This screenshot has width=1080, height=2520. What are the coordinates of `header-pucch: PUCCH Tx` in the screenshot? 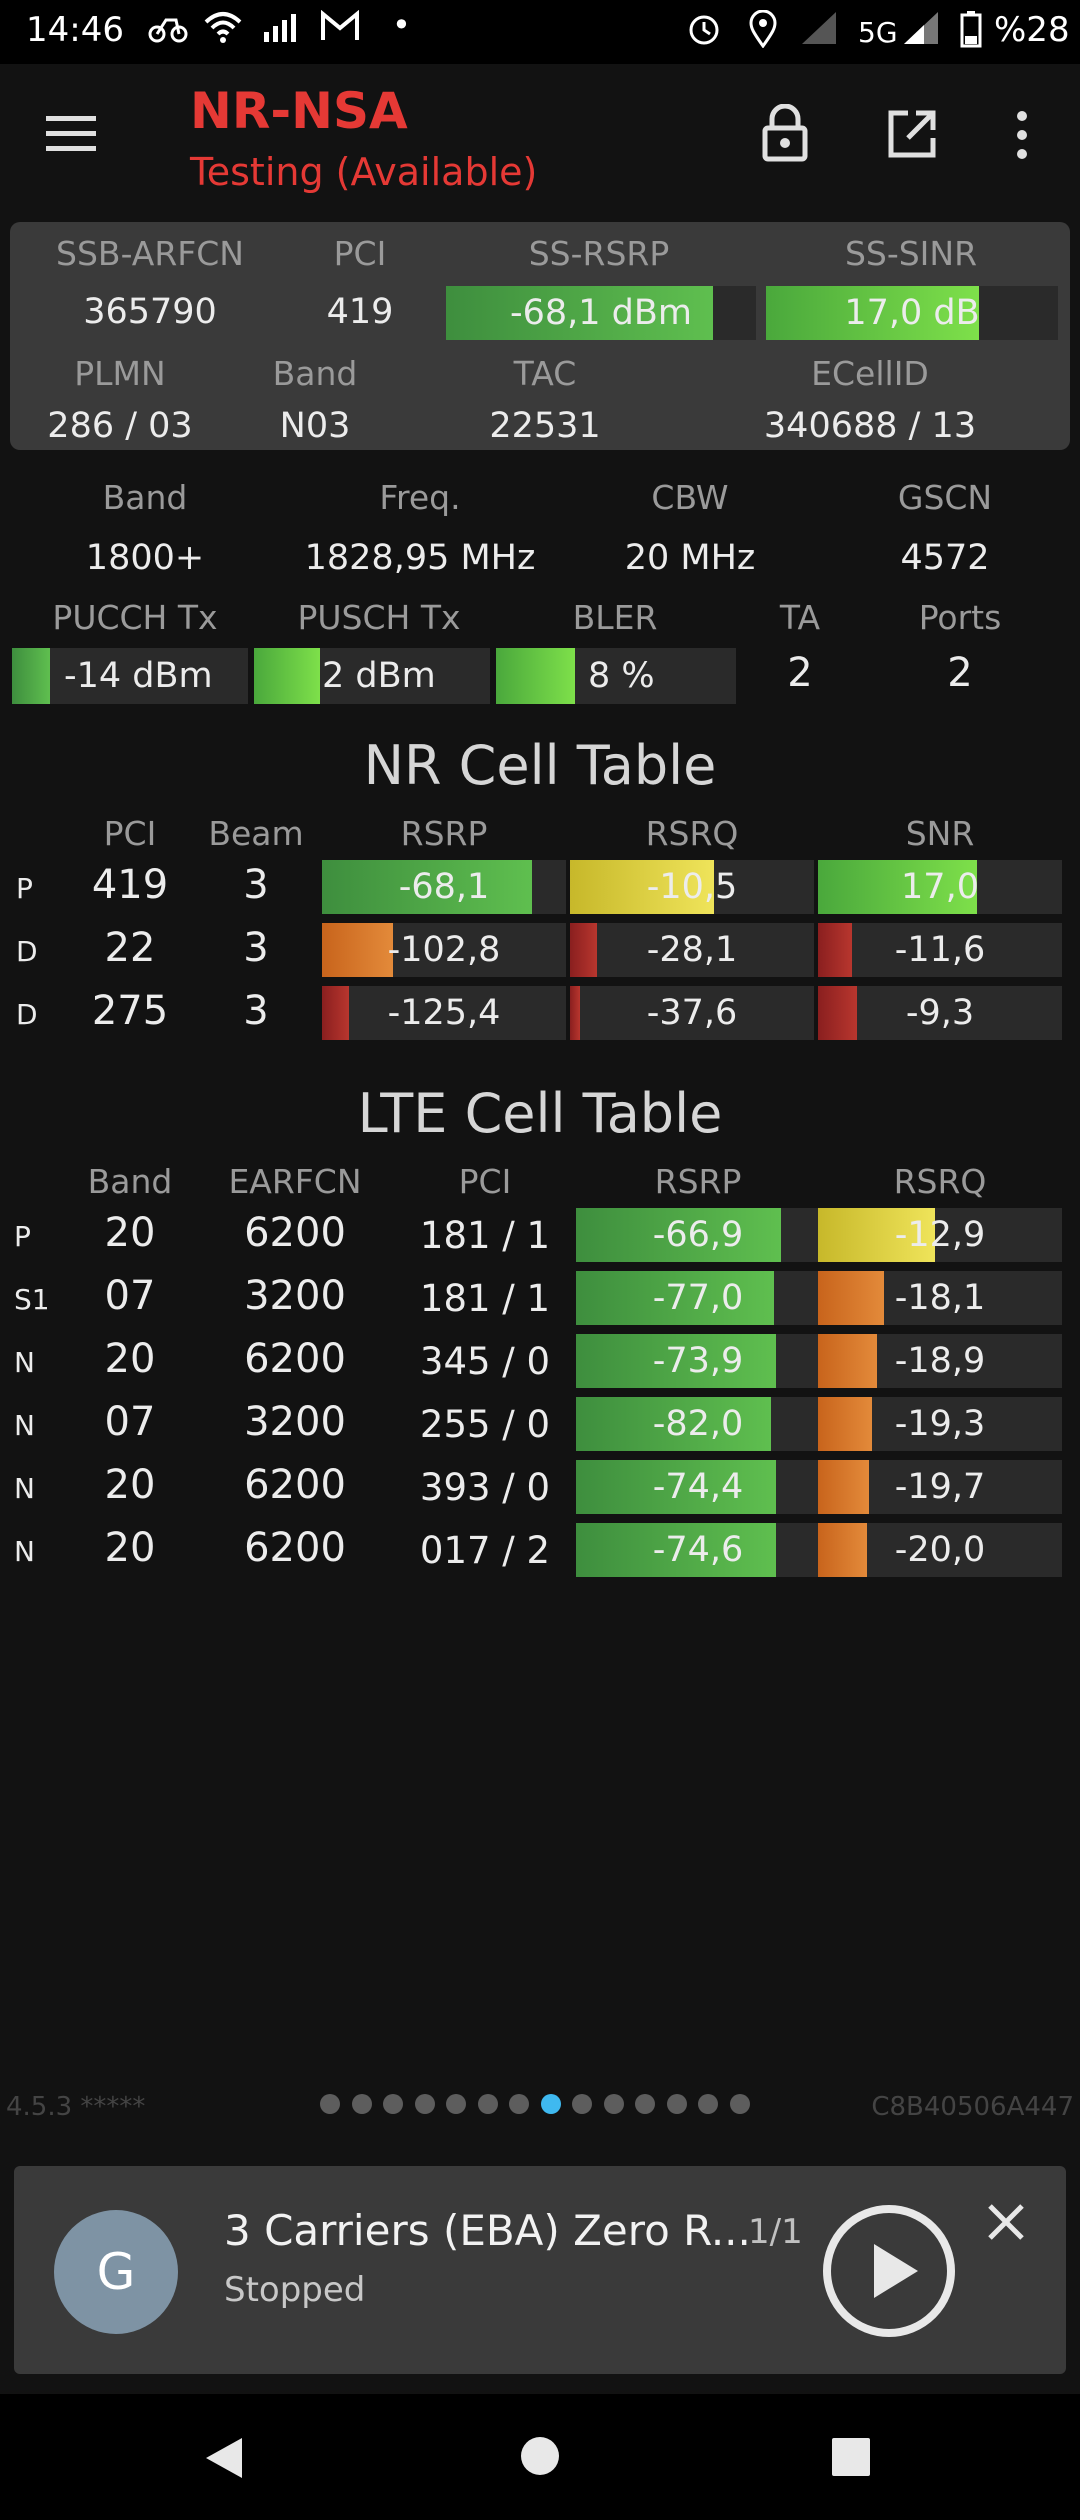 It's located at (135, 617).